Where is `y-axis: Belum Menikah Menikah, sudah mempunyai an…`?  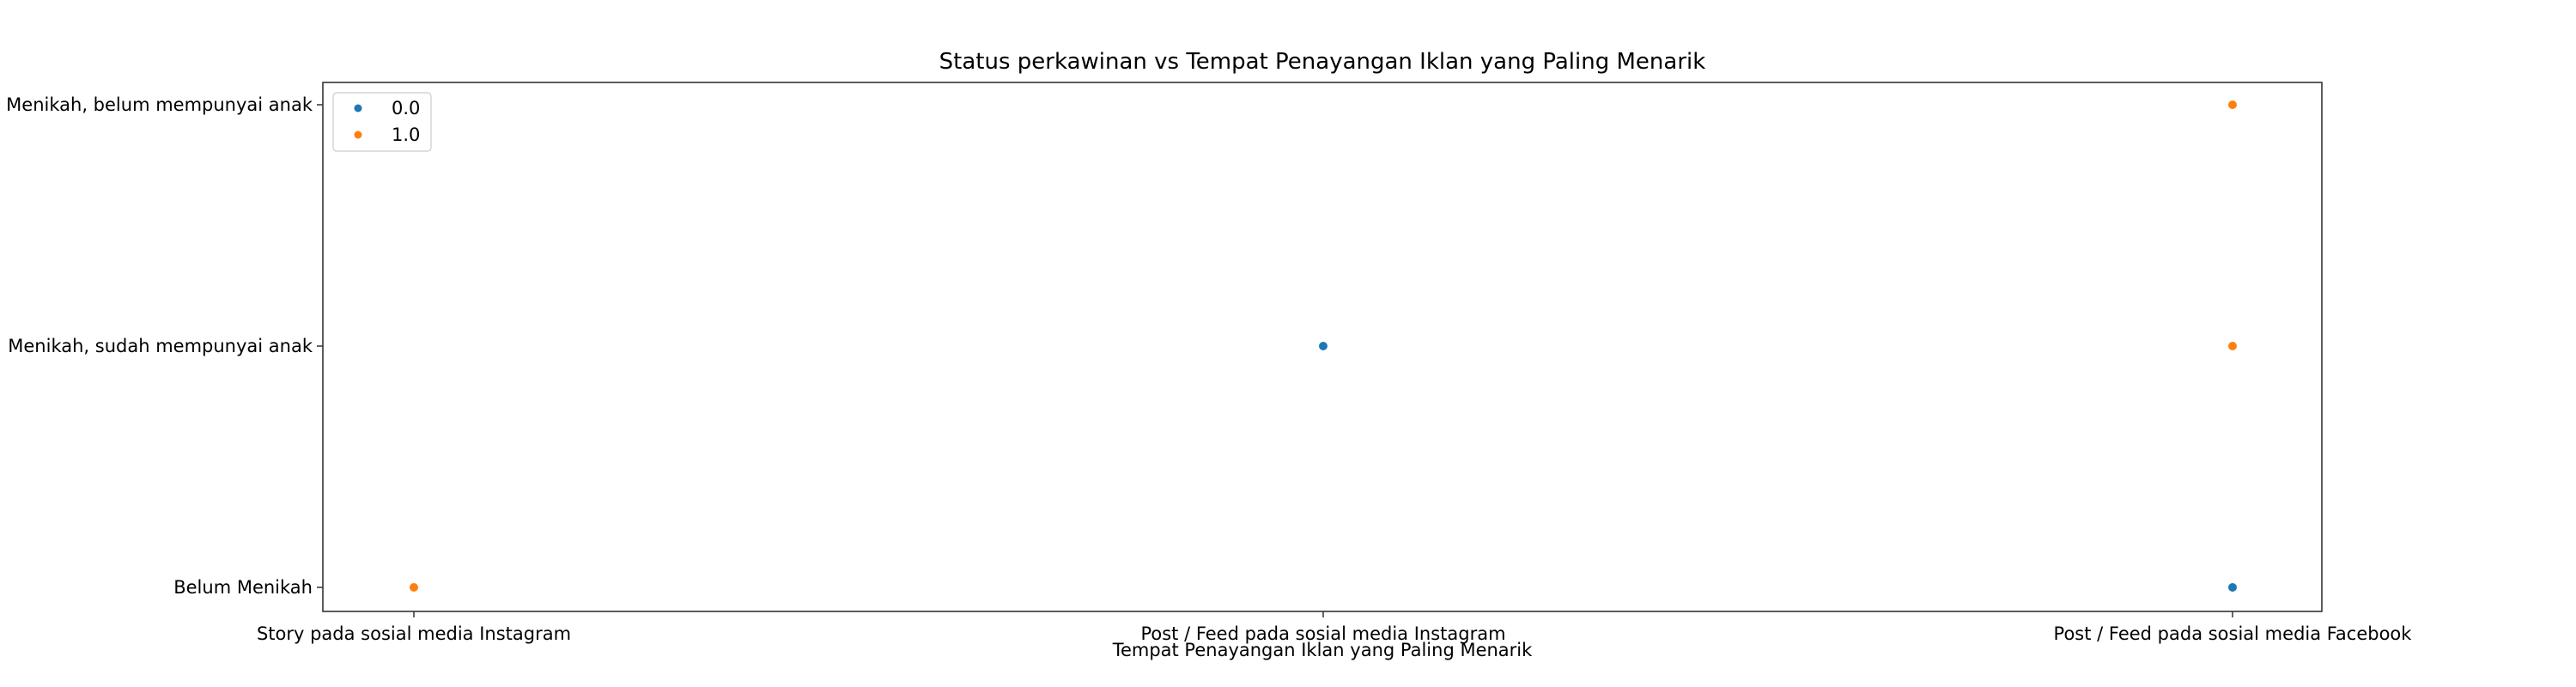
y-axis: Belum Menikah Menikah, sudah mempunyai an… is located at coordinates (164, 346).